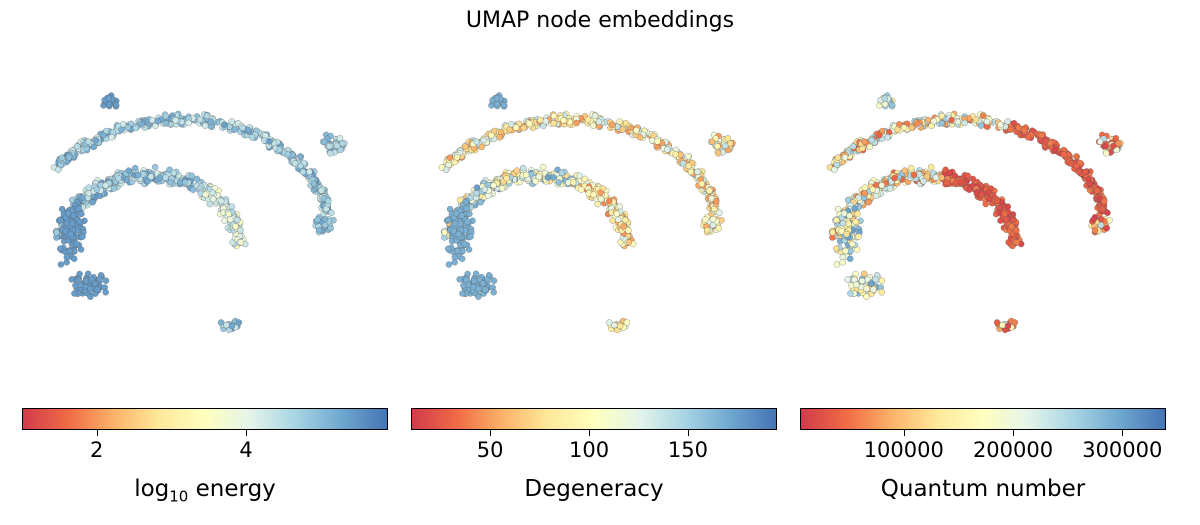 This screenshot has height=525, width=1200. Describe the element at coordinates (246, 450) in the screenshot. I see `colorbar-tick-label: 4` at that location.